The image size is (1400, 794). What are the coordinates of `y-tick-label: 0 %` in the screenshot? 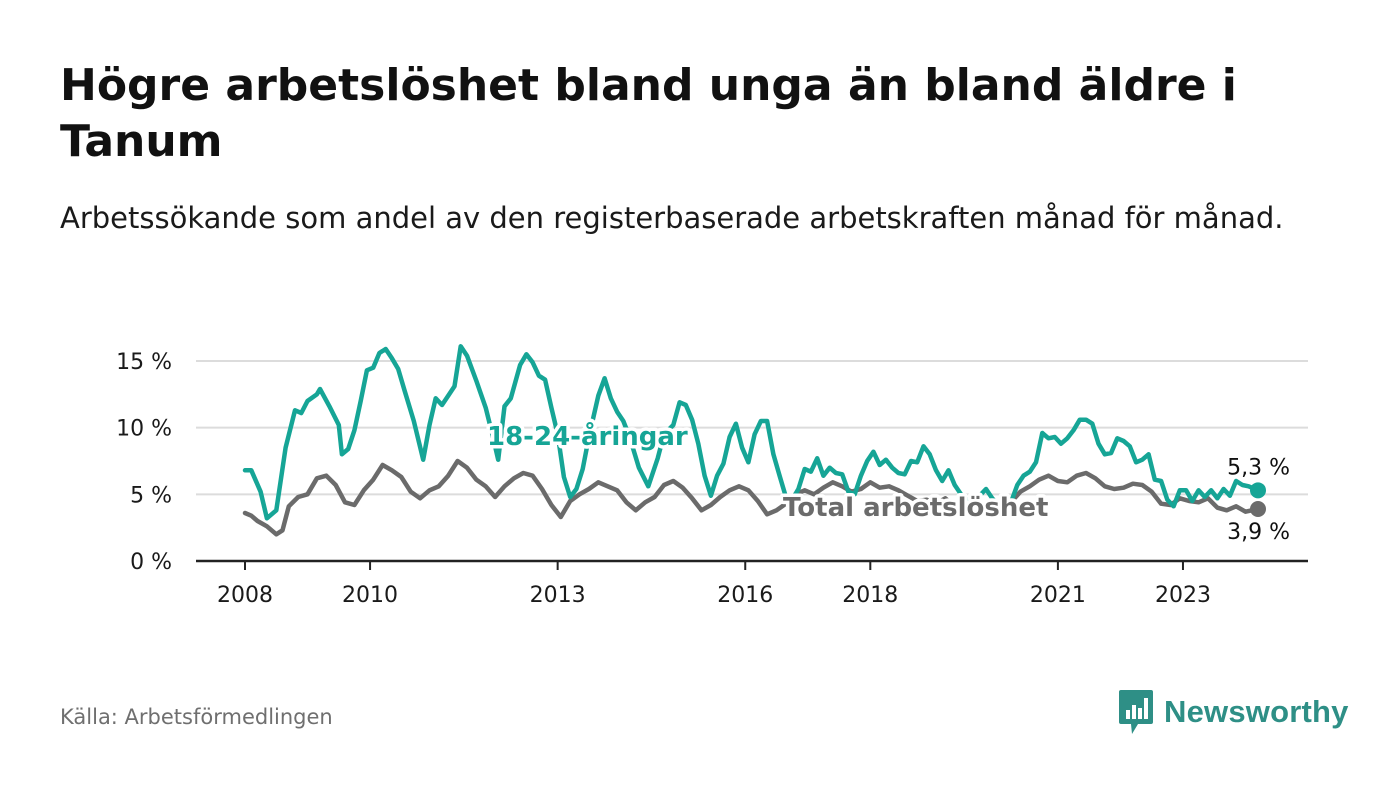 It's located at (151, 562).